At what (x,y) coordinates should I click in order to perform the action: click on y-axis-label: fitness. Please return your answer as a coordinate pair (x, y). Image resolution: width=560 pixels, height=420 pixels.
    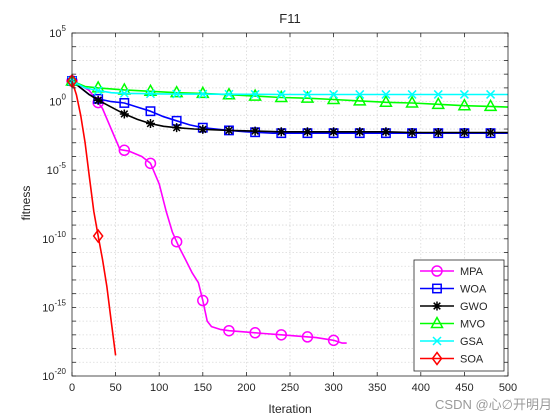
    Looking at the image, I should click on (26, 203).